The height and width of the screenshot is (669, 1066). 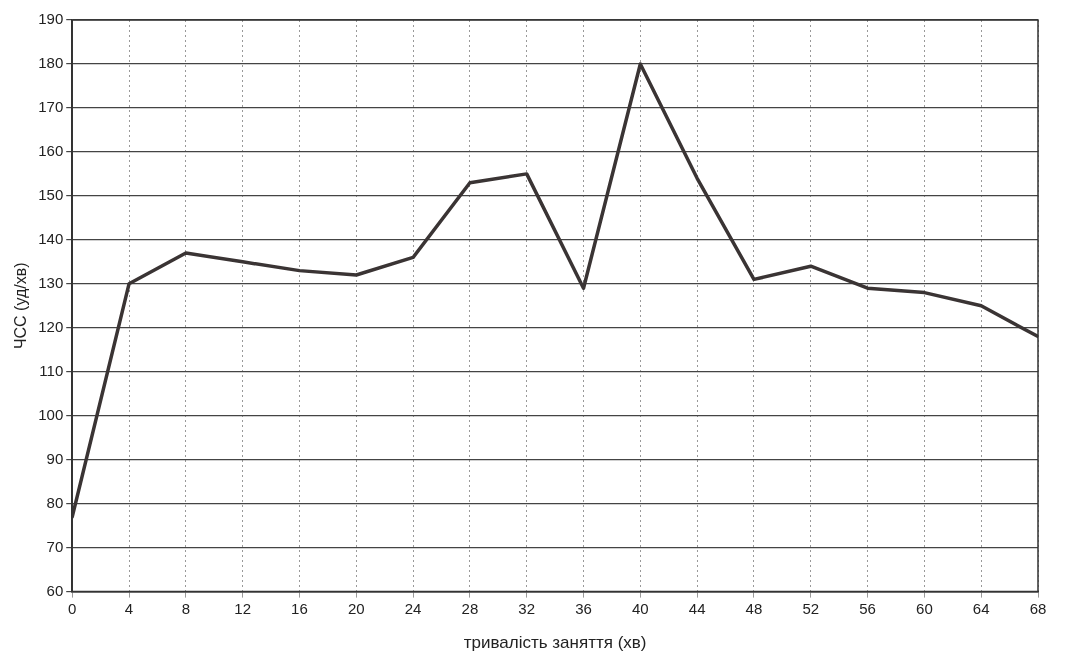 I want to click on x-tick-label: 44, so click(x=697, y=608).